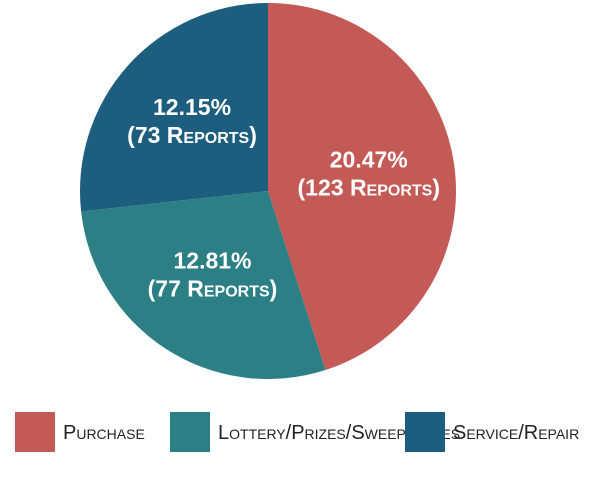  Describe the element at coordinates (369, 159) in the screenshot. I see `value-label: 20.47%` at that location.